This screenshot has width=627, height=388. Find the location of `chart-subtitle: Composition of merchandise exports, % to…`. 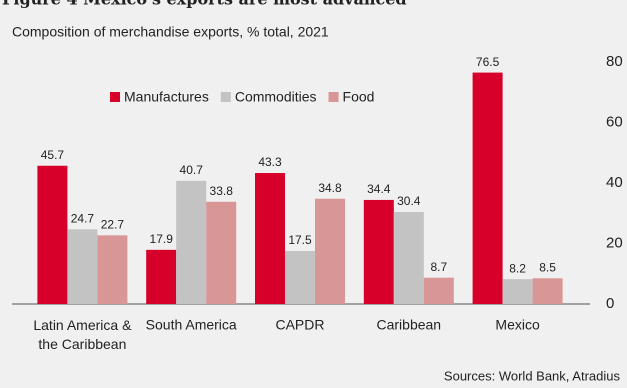

chart-subtitle: Composition of merchandise exports, % to… is located at coordinates (170, 32).